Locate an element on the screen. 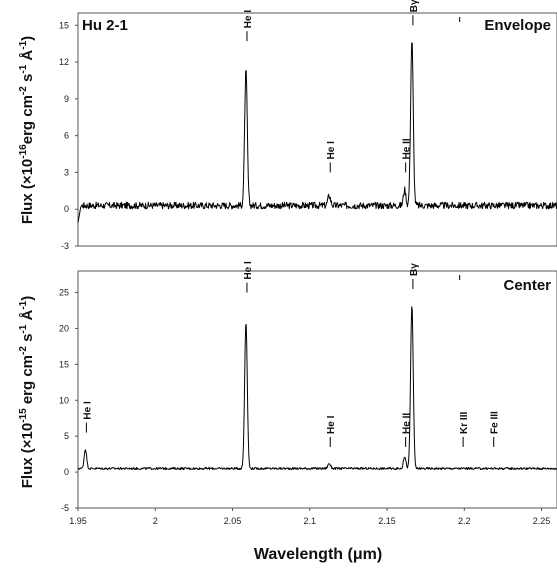  x-tick-label: 2.1 is located at coordinates (310, 521).